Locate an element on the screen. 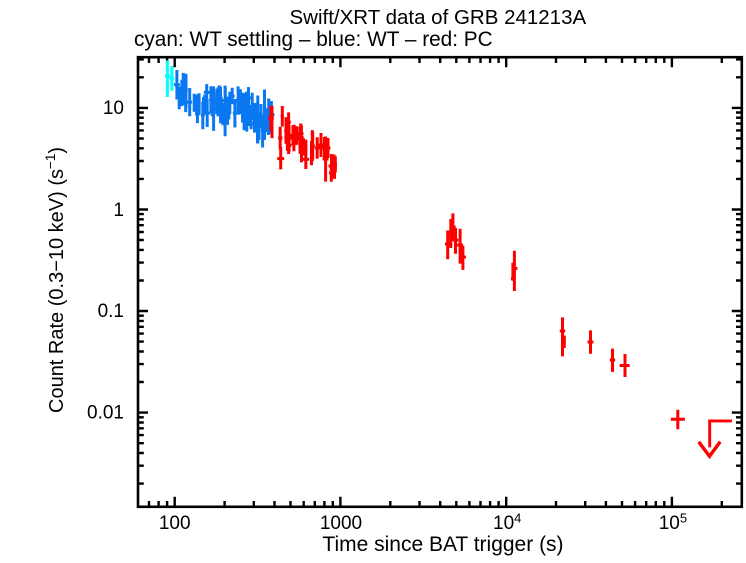 The image size is (746, 563). svg-text: 0.01 is located at coordinates (105, 413).